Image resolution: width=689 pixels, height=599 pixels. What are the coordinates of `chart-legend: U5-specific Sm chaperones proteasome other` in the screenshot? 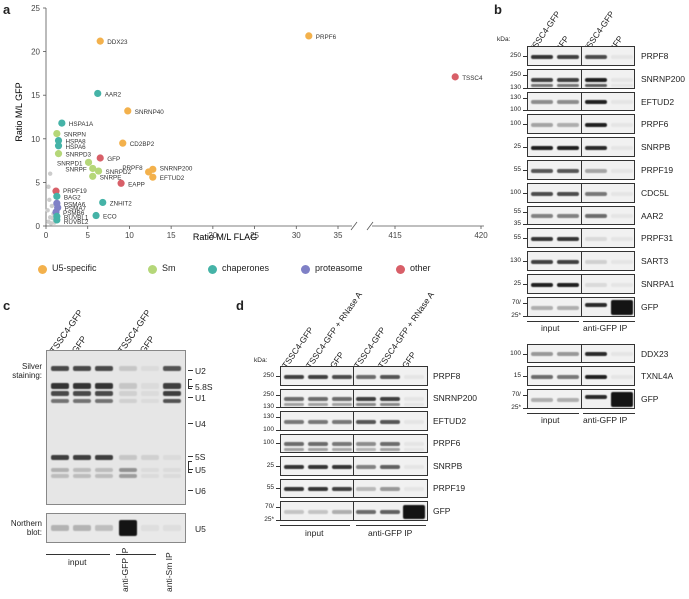 It's located at (263, 270).